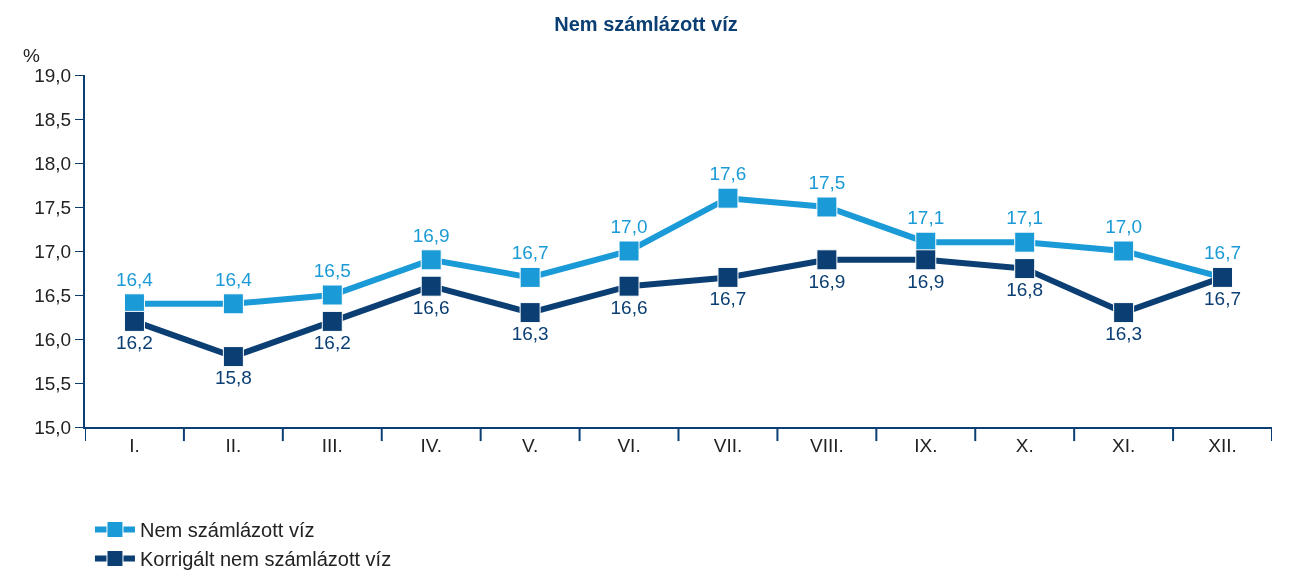  I want to click on x-tick-label: II., so click(233, 445).